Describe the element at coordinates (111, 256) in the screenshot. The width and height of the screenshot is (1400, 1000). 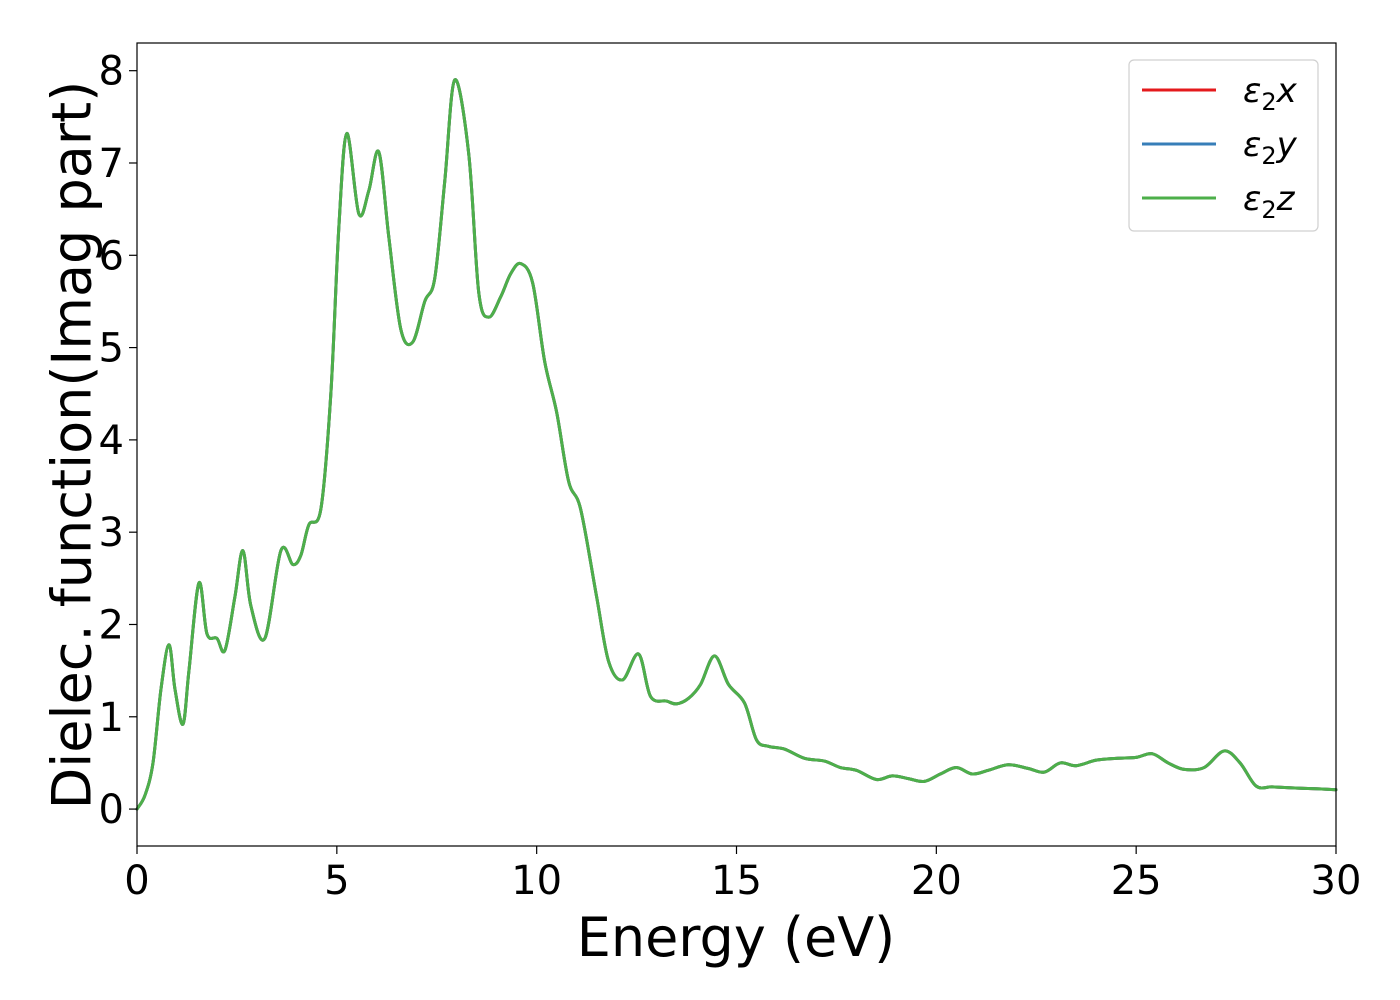
I see `y-tick-label: 6` at that location.